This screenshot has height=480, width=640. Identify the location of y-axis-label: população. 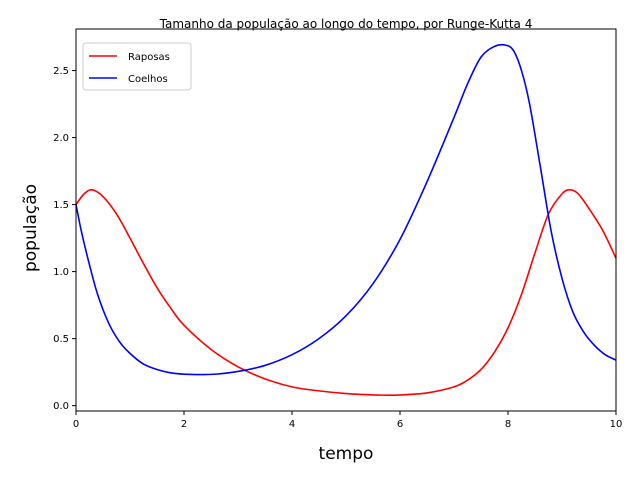
(31, 228).